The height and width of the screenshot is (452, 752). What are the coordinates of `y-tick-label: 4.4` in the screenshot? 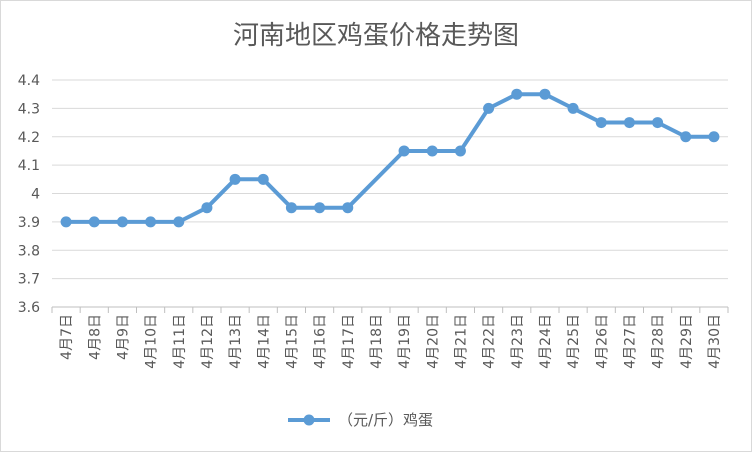 It's located at (29, 81).